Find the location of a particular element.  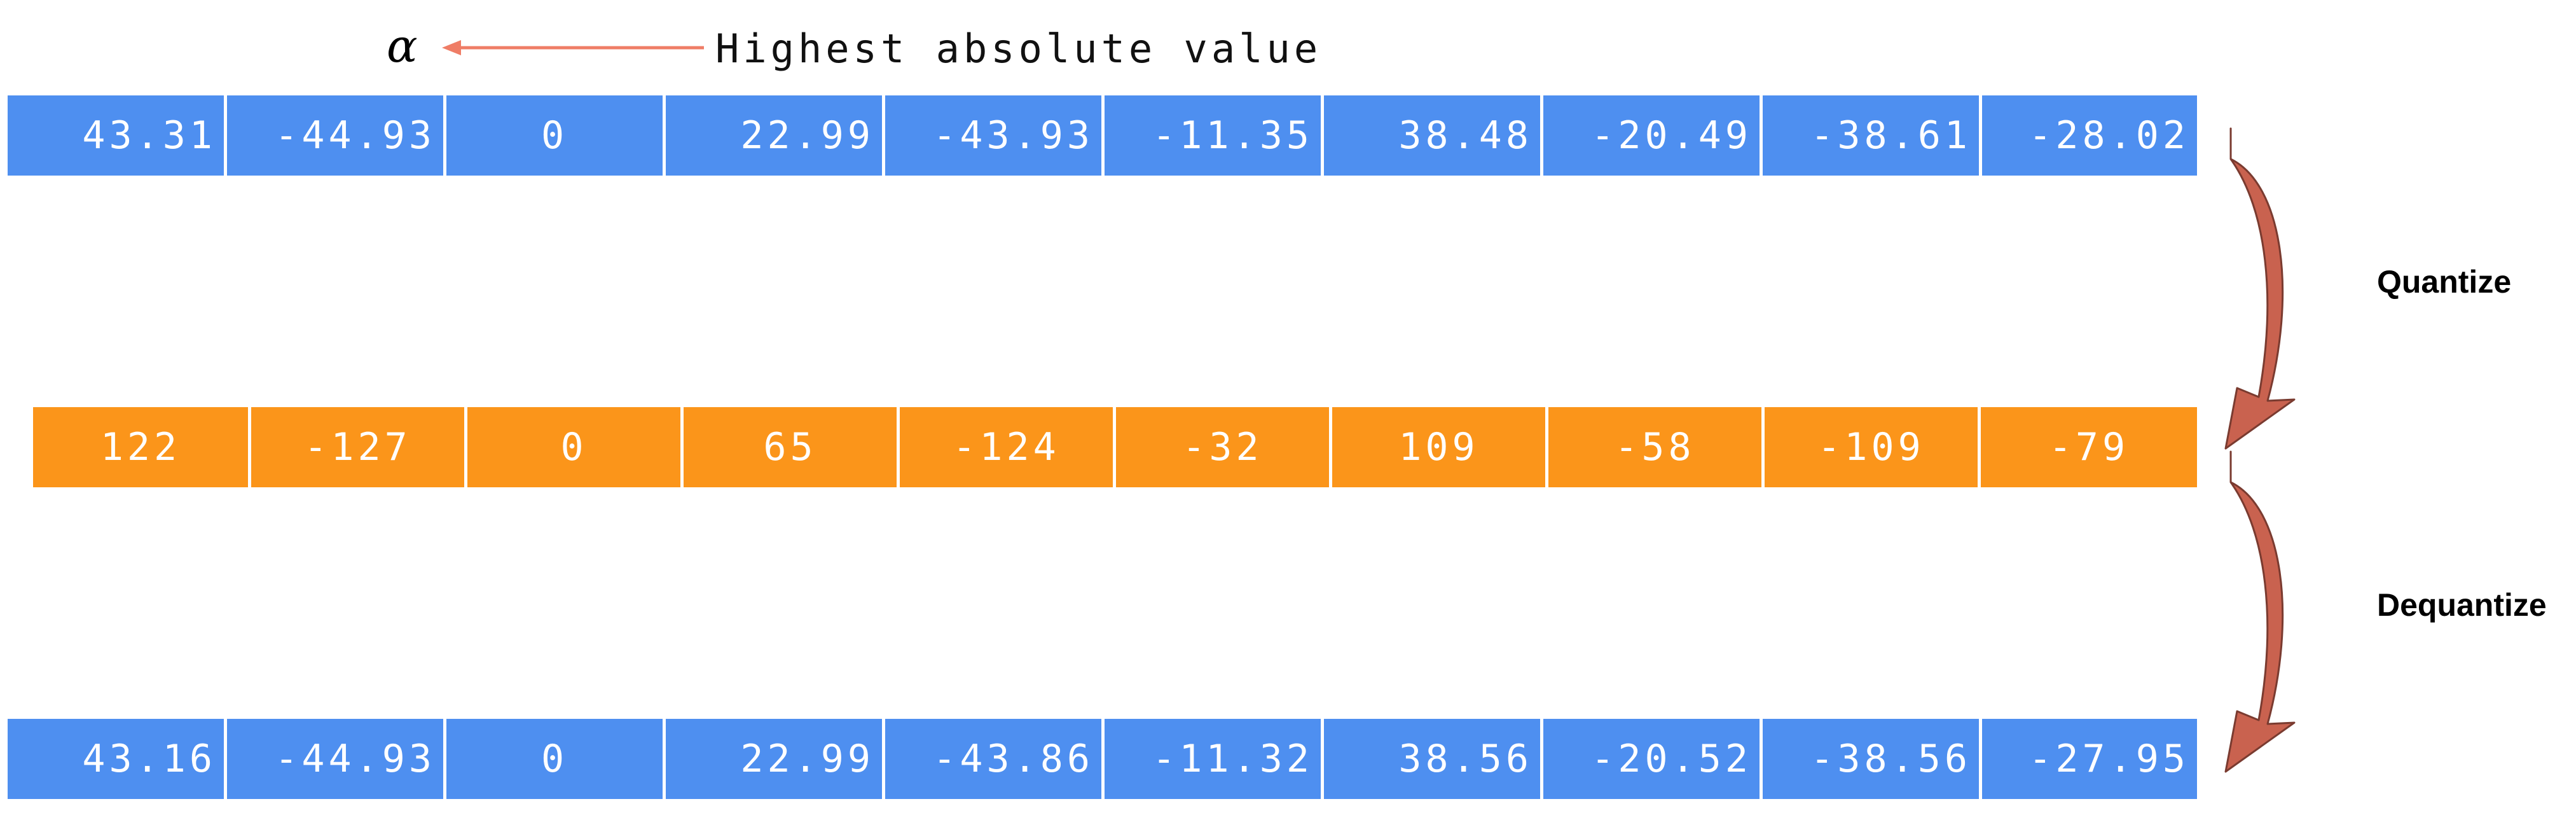

quantized-value-cell: -109 is located at coordinates (1869, 447).